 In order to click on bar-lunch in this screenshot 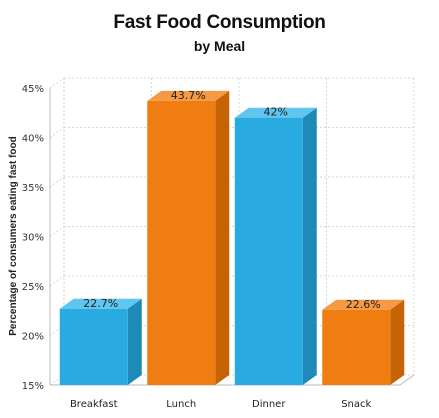, I will do `click(188, 238)`.